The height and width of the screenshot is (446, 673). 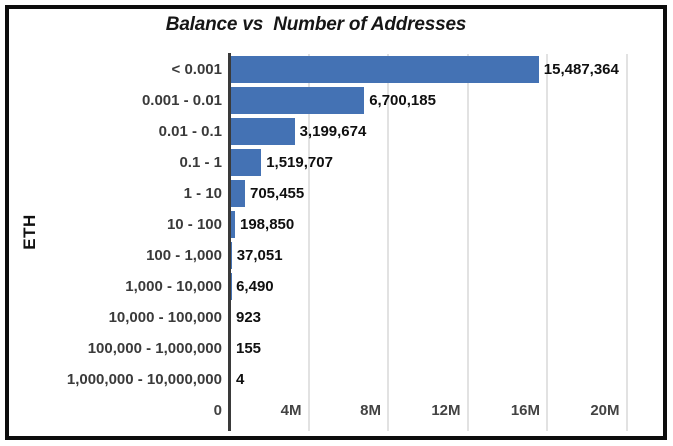 I want to click on x-axis-tick-label: 4M, so click(x=291, y=410).